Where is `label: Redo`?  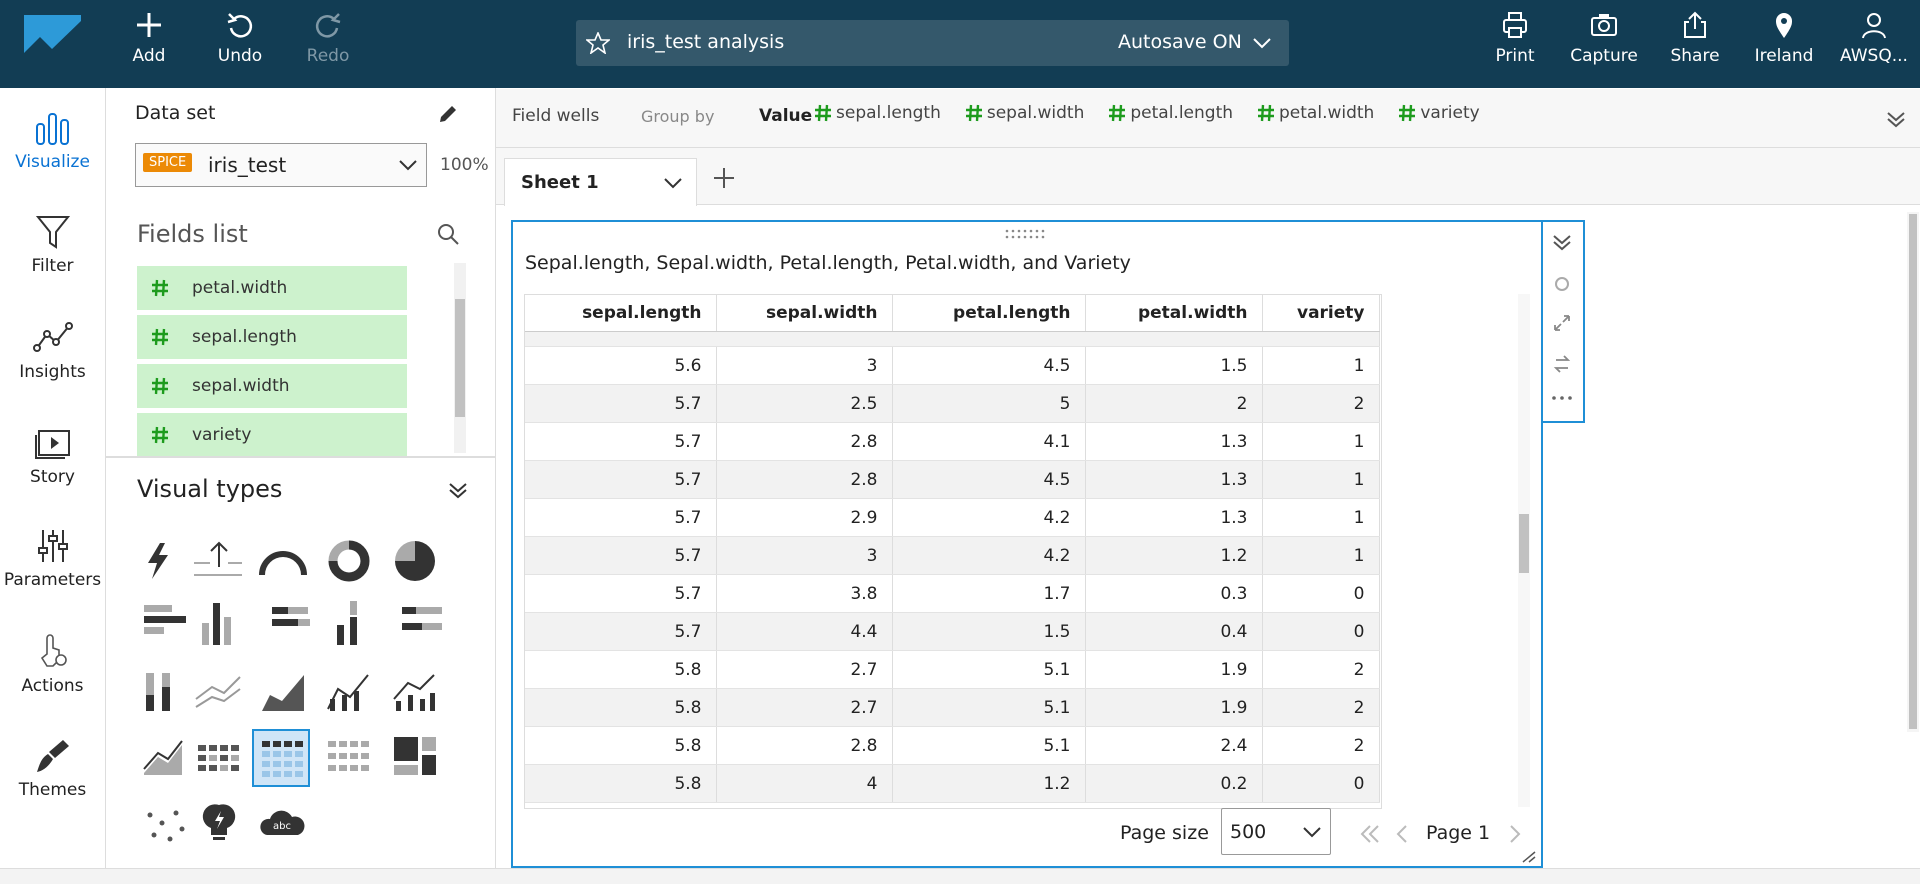
label: Redo is located at coordinates (328, 56).